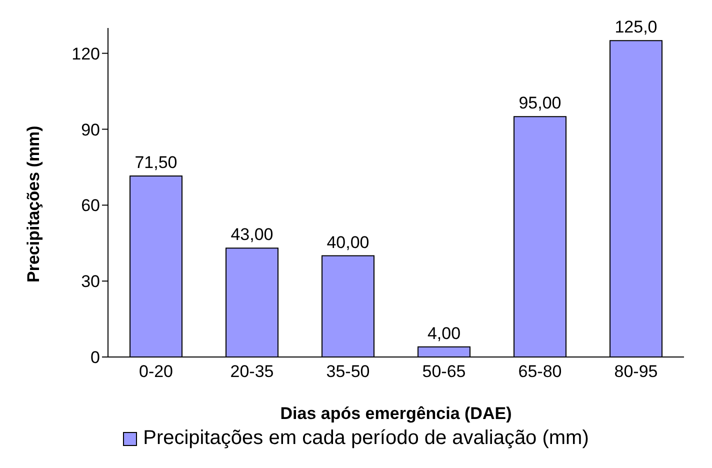 This screenshot has height=468, width=712. Describe the element at coordinates (348, 372) in the screenshot. I see `x-tick-label: 35-50` at that location.